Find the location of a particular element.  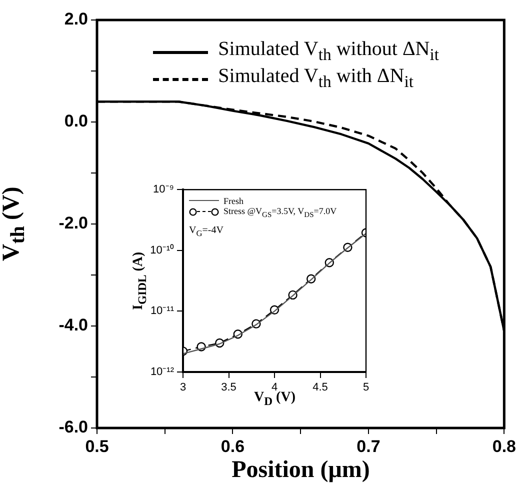

x-axis-title: Position (μm) is located at coordinates (301, 470).